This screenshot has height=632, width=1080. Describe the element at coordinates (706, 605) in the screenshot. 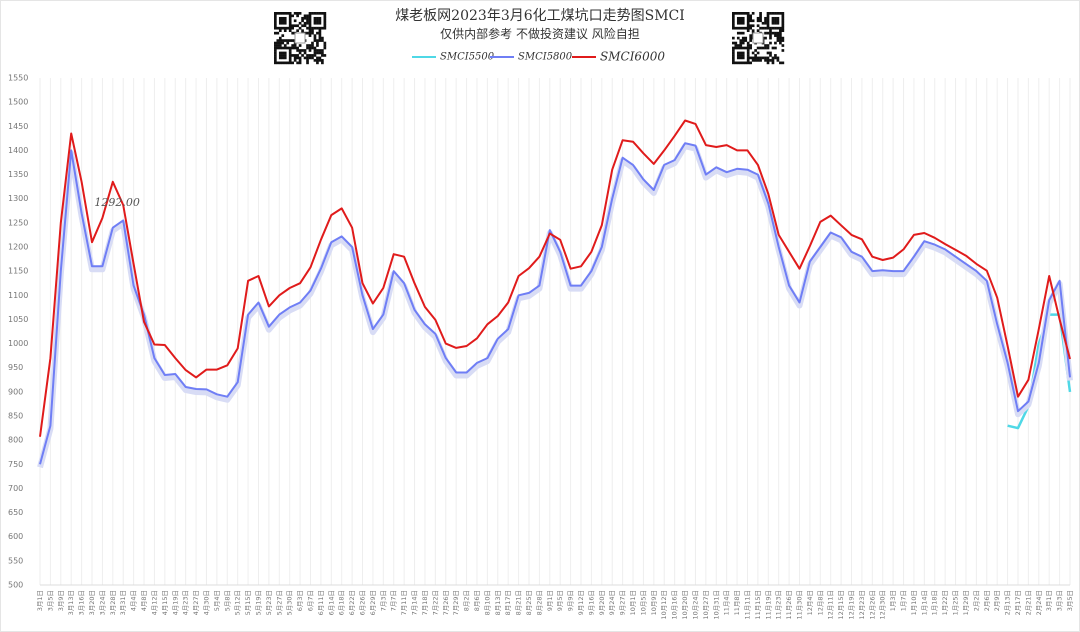

I see `x-tick-label: 10月27日` at that location.